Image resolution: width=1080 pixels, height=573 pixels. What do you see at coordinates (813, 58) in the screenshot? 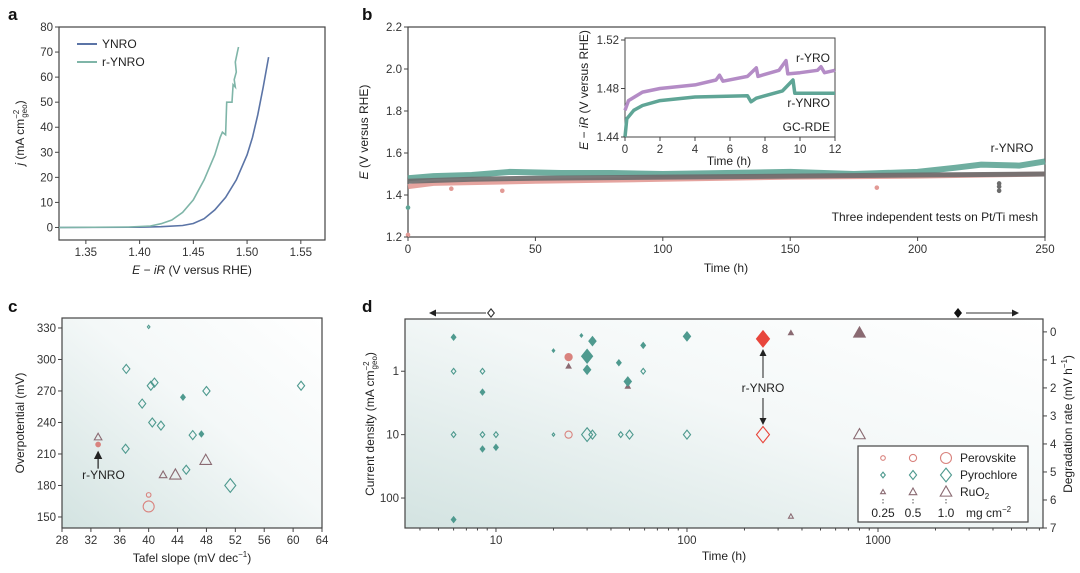
I see `inset-series-label: r-YRO` at bounding box center [813, 58].